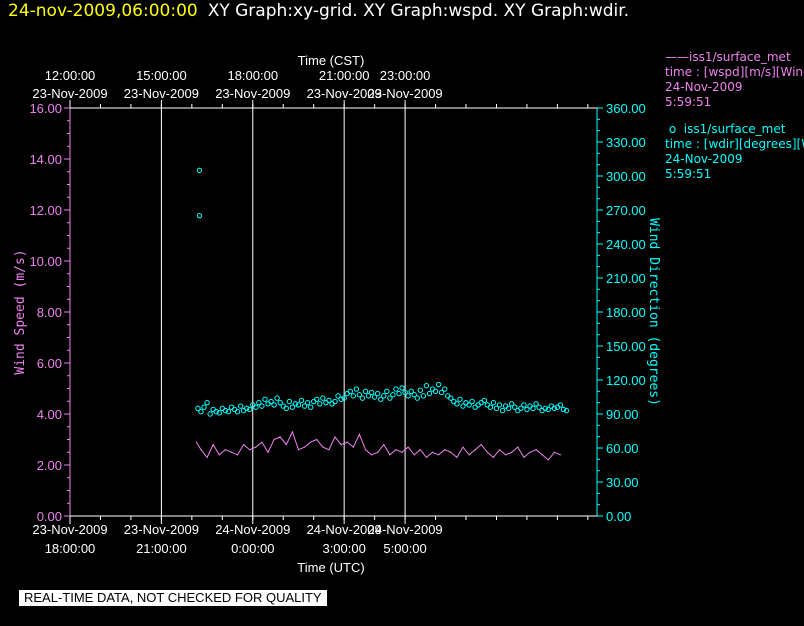 Image resolution: width=804 pixels, height=626 pixels. What do you see at coordinates (626, 380) in the screenshot?
I see `y-right-tick-label: 120.00` at bounding box center [626, 380].